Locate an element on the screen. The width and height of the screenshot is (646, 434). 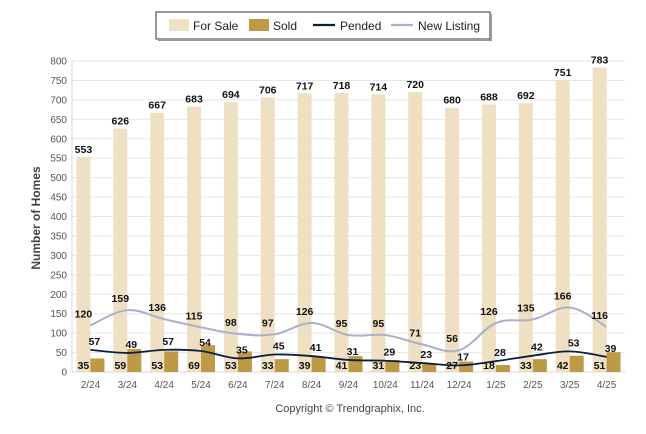
x-tick-label: 11/24 is located at coordinates (422, 385).